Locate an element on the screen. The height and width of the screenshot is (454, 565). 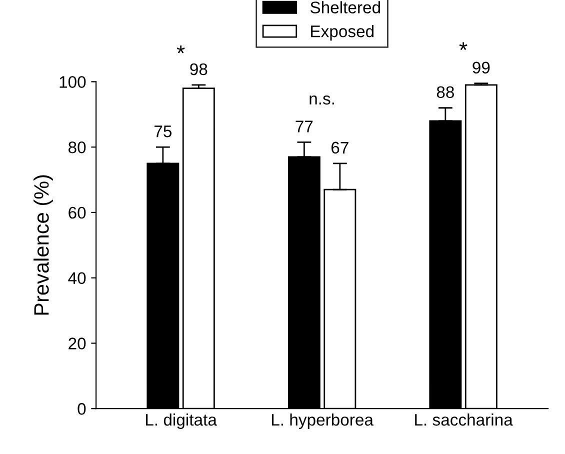
annotation: n.s. is located at coordinates (322, 100).